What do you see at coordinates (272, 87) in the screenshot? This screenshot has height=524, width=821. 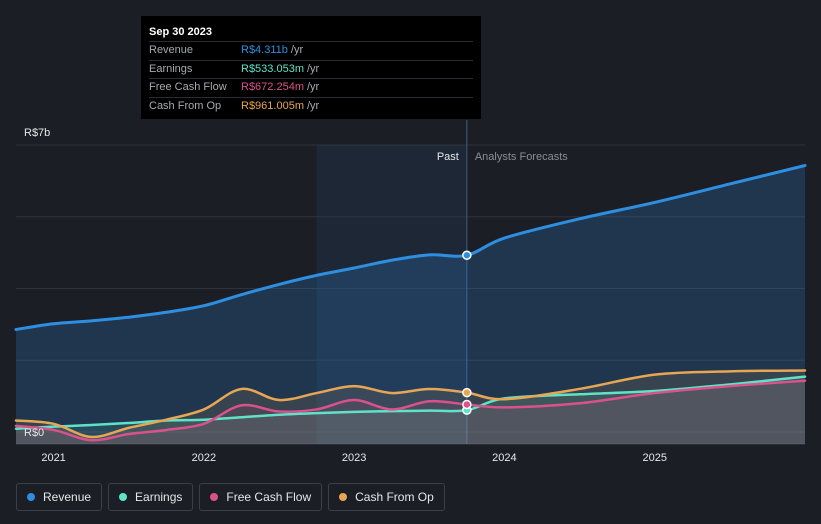 I see `tooltip-value: R$672.254m` at bounding box center [272, 87].